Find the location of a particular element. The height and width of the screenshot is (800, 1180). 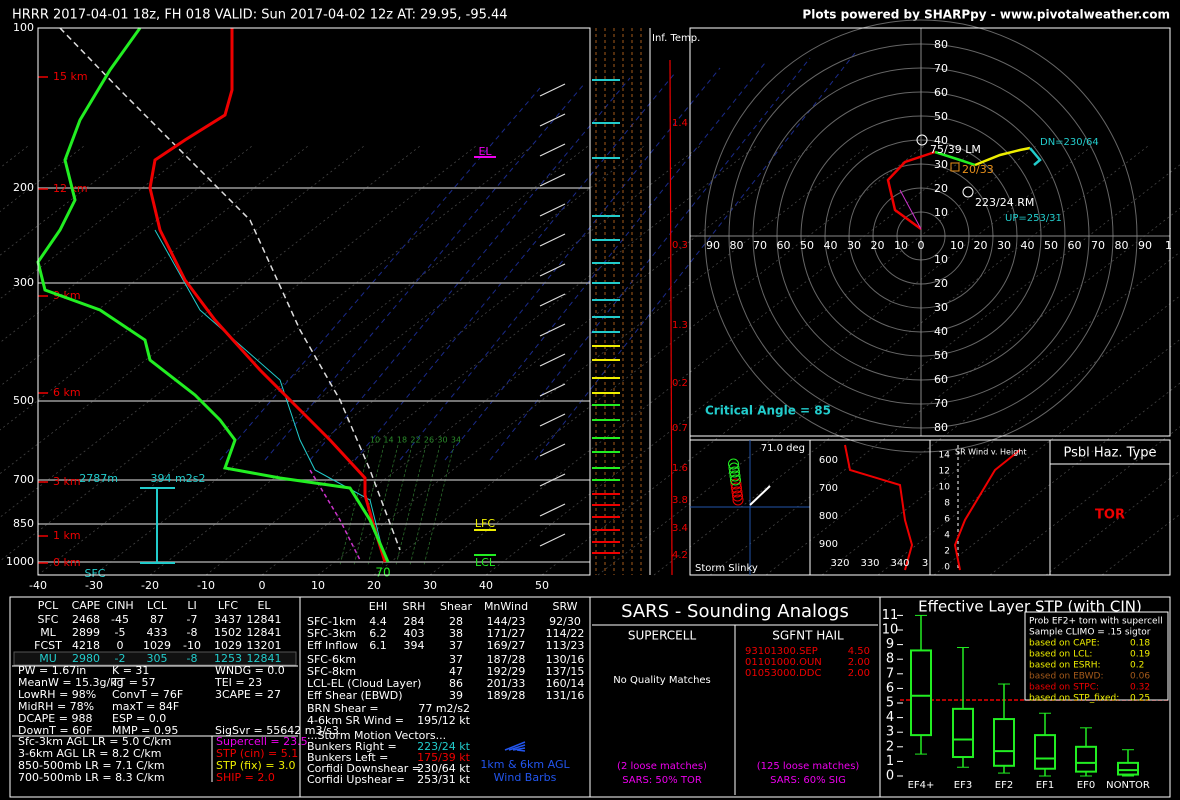

label: 1.6 is located at coordinates (680, 468).